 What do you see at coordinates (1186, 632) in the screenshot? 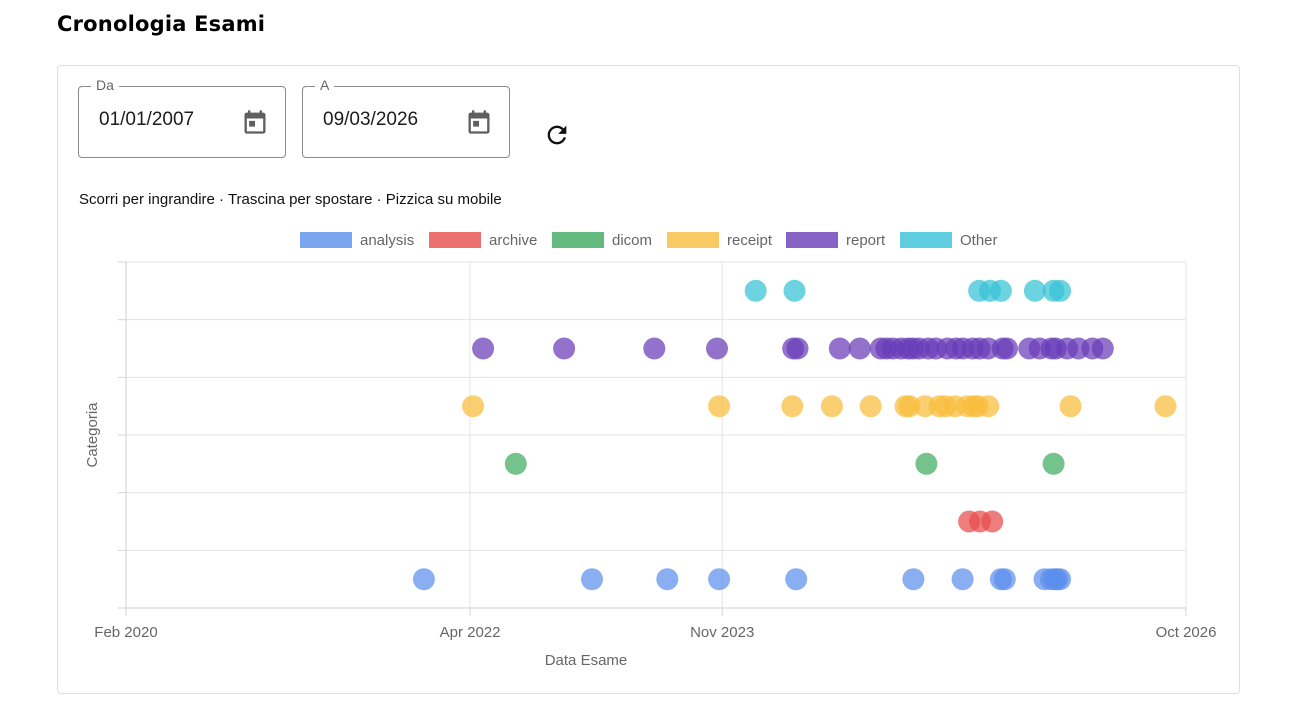
I see `x-tick-label: Oct 2026` at bounding box center [1186, 632].